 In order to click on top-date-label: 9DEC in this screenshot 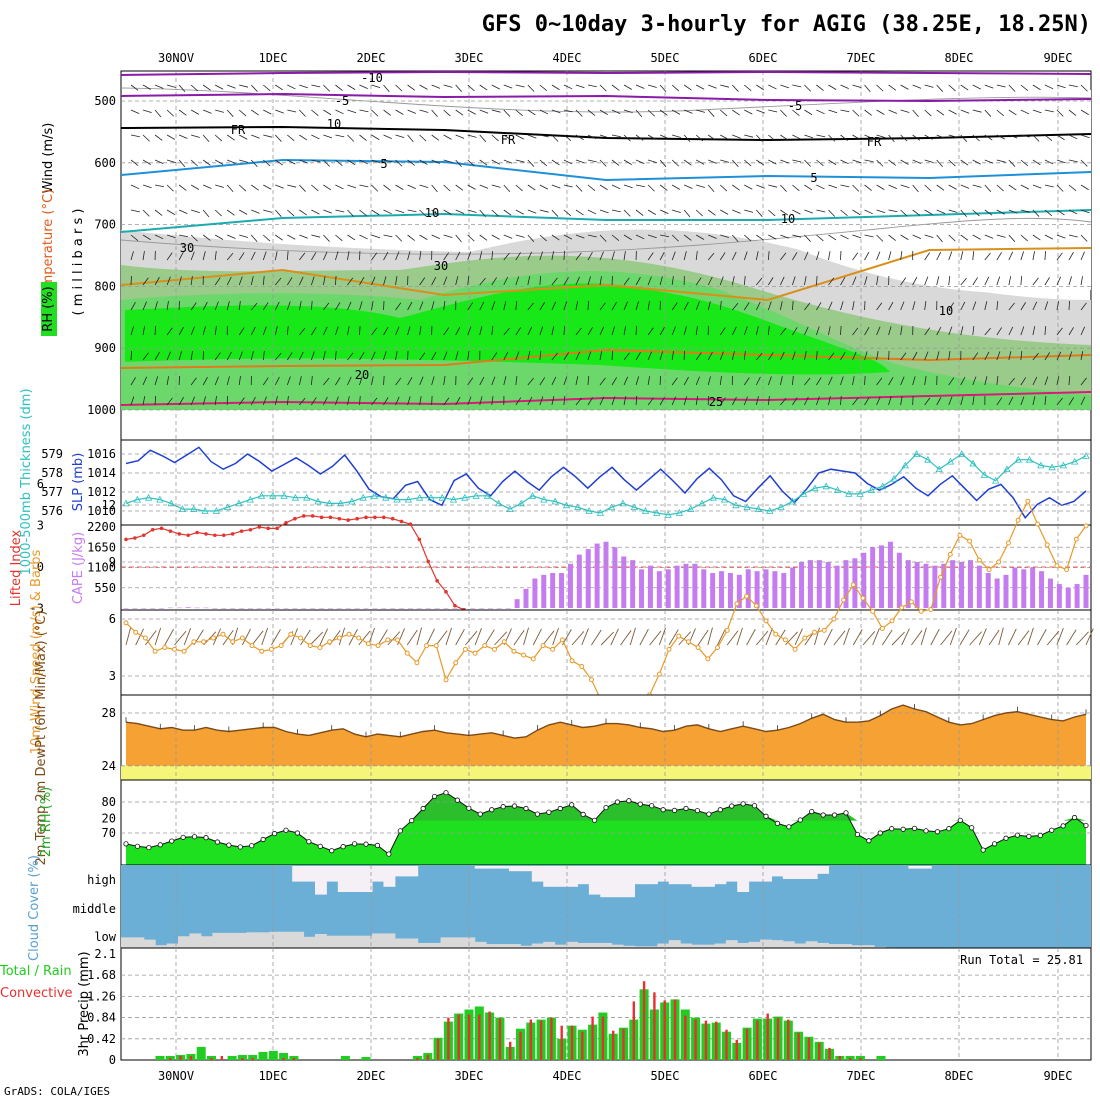, I will do `click(1058, 58)`.